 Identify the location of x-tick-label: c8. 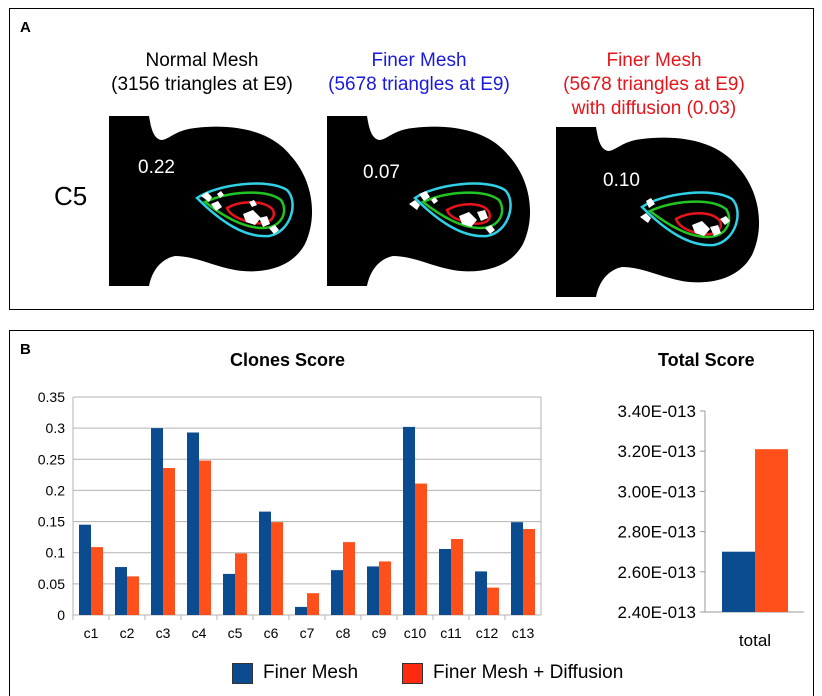
(343, 633).